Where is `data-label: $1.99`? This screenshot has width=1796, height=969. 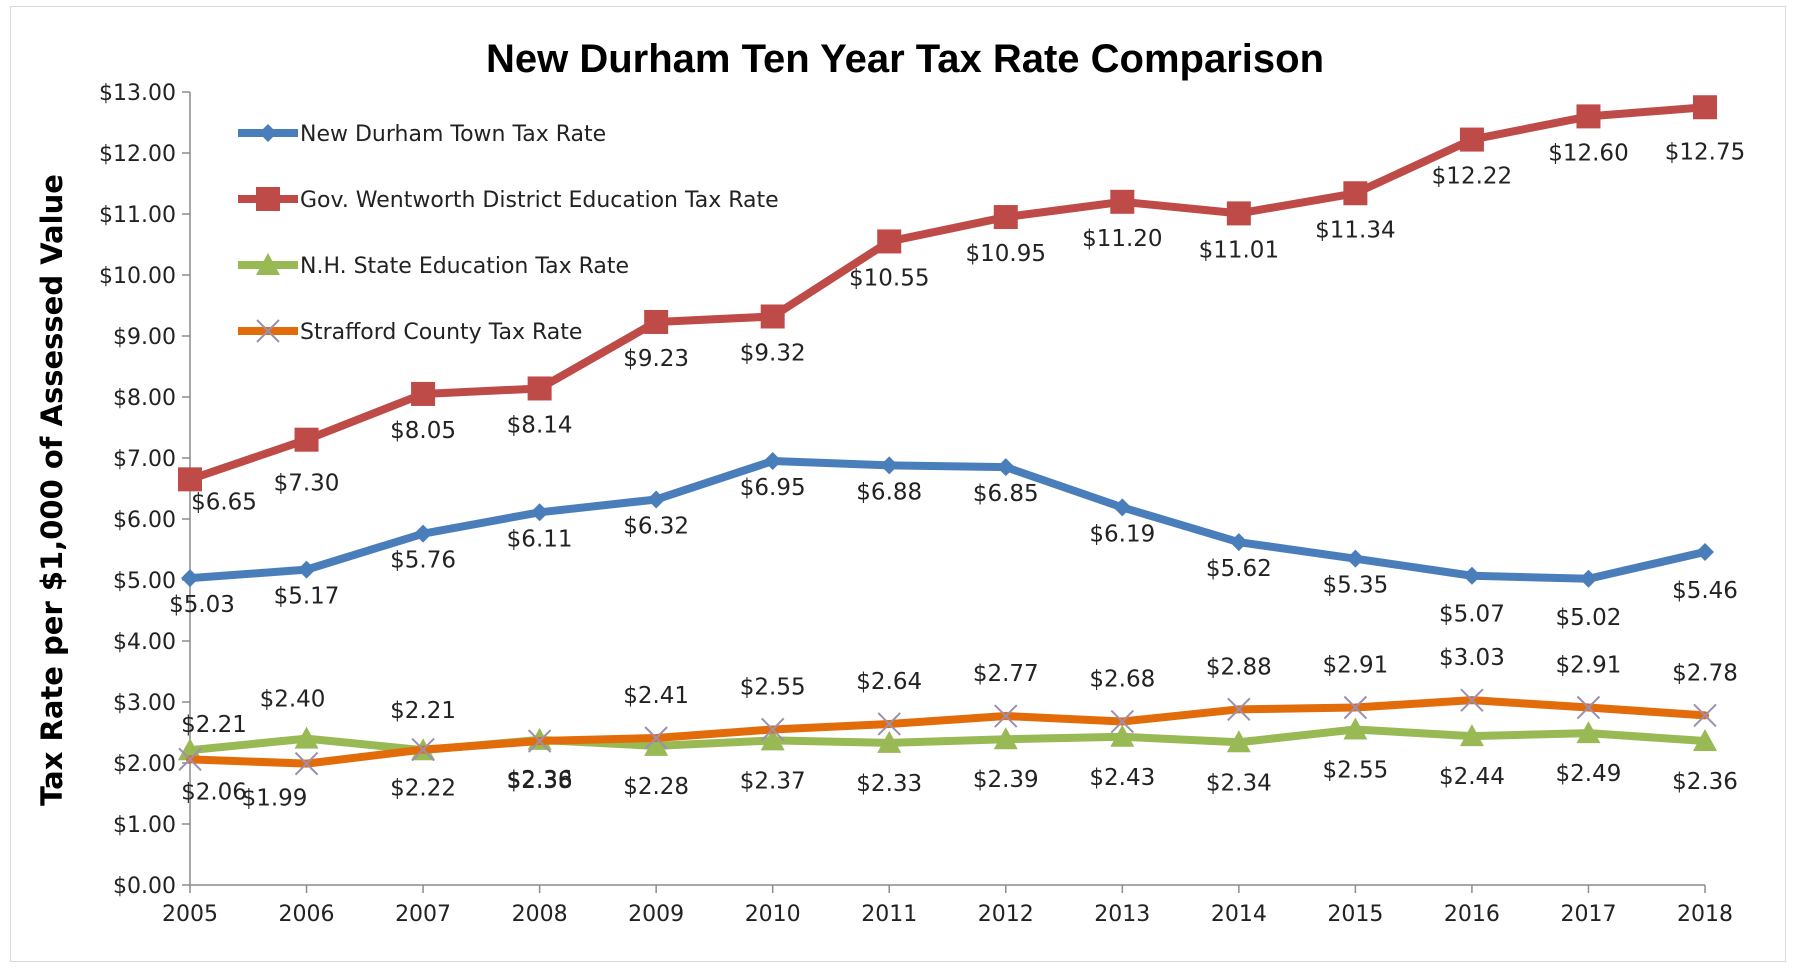
data-label: $1.99 is located at coordinates (275, 799).